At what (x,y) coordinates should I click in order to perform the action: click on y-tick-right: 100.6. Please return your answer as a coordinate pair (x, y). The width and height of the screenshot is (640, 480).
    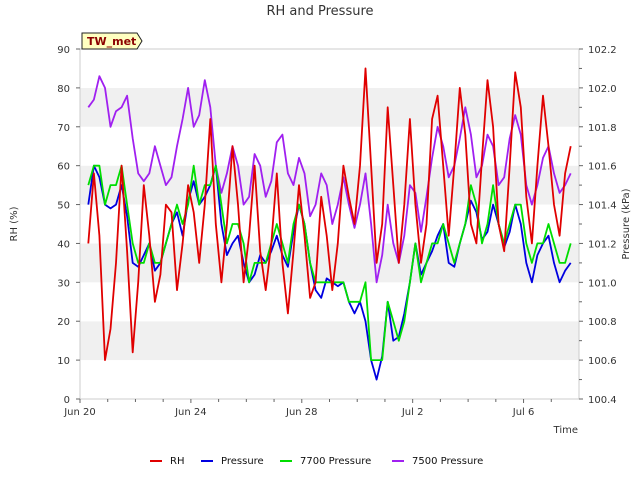
    Looking at the image, I should click on (598, 361).